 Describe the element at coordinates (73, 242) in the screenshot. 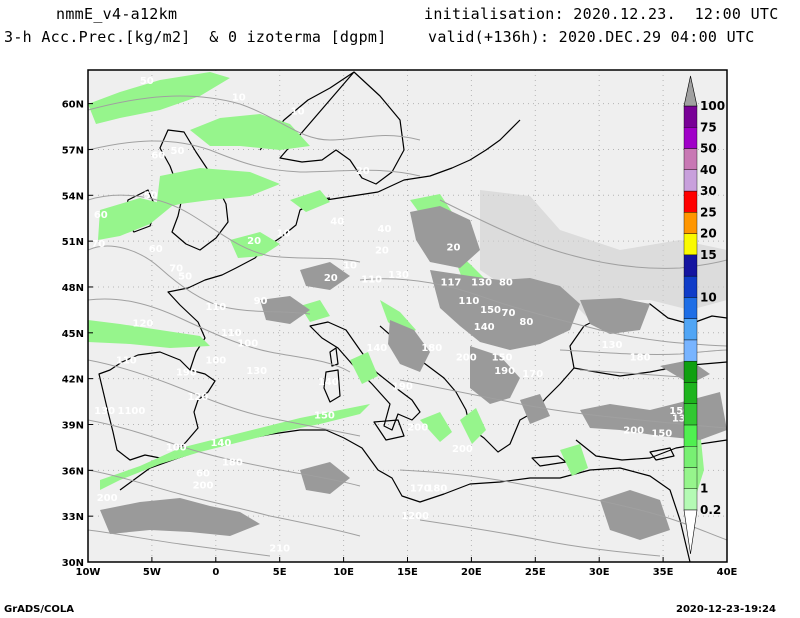

I see `lat-tick-label: 51N` at that location.